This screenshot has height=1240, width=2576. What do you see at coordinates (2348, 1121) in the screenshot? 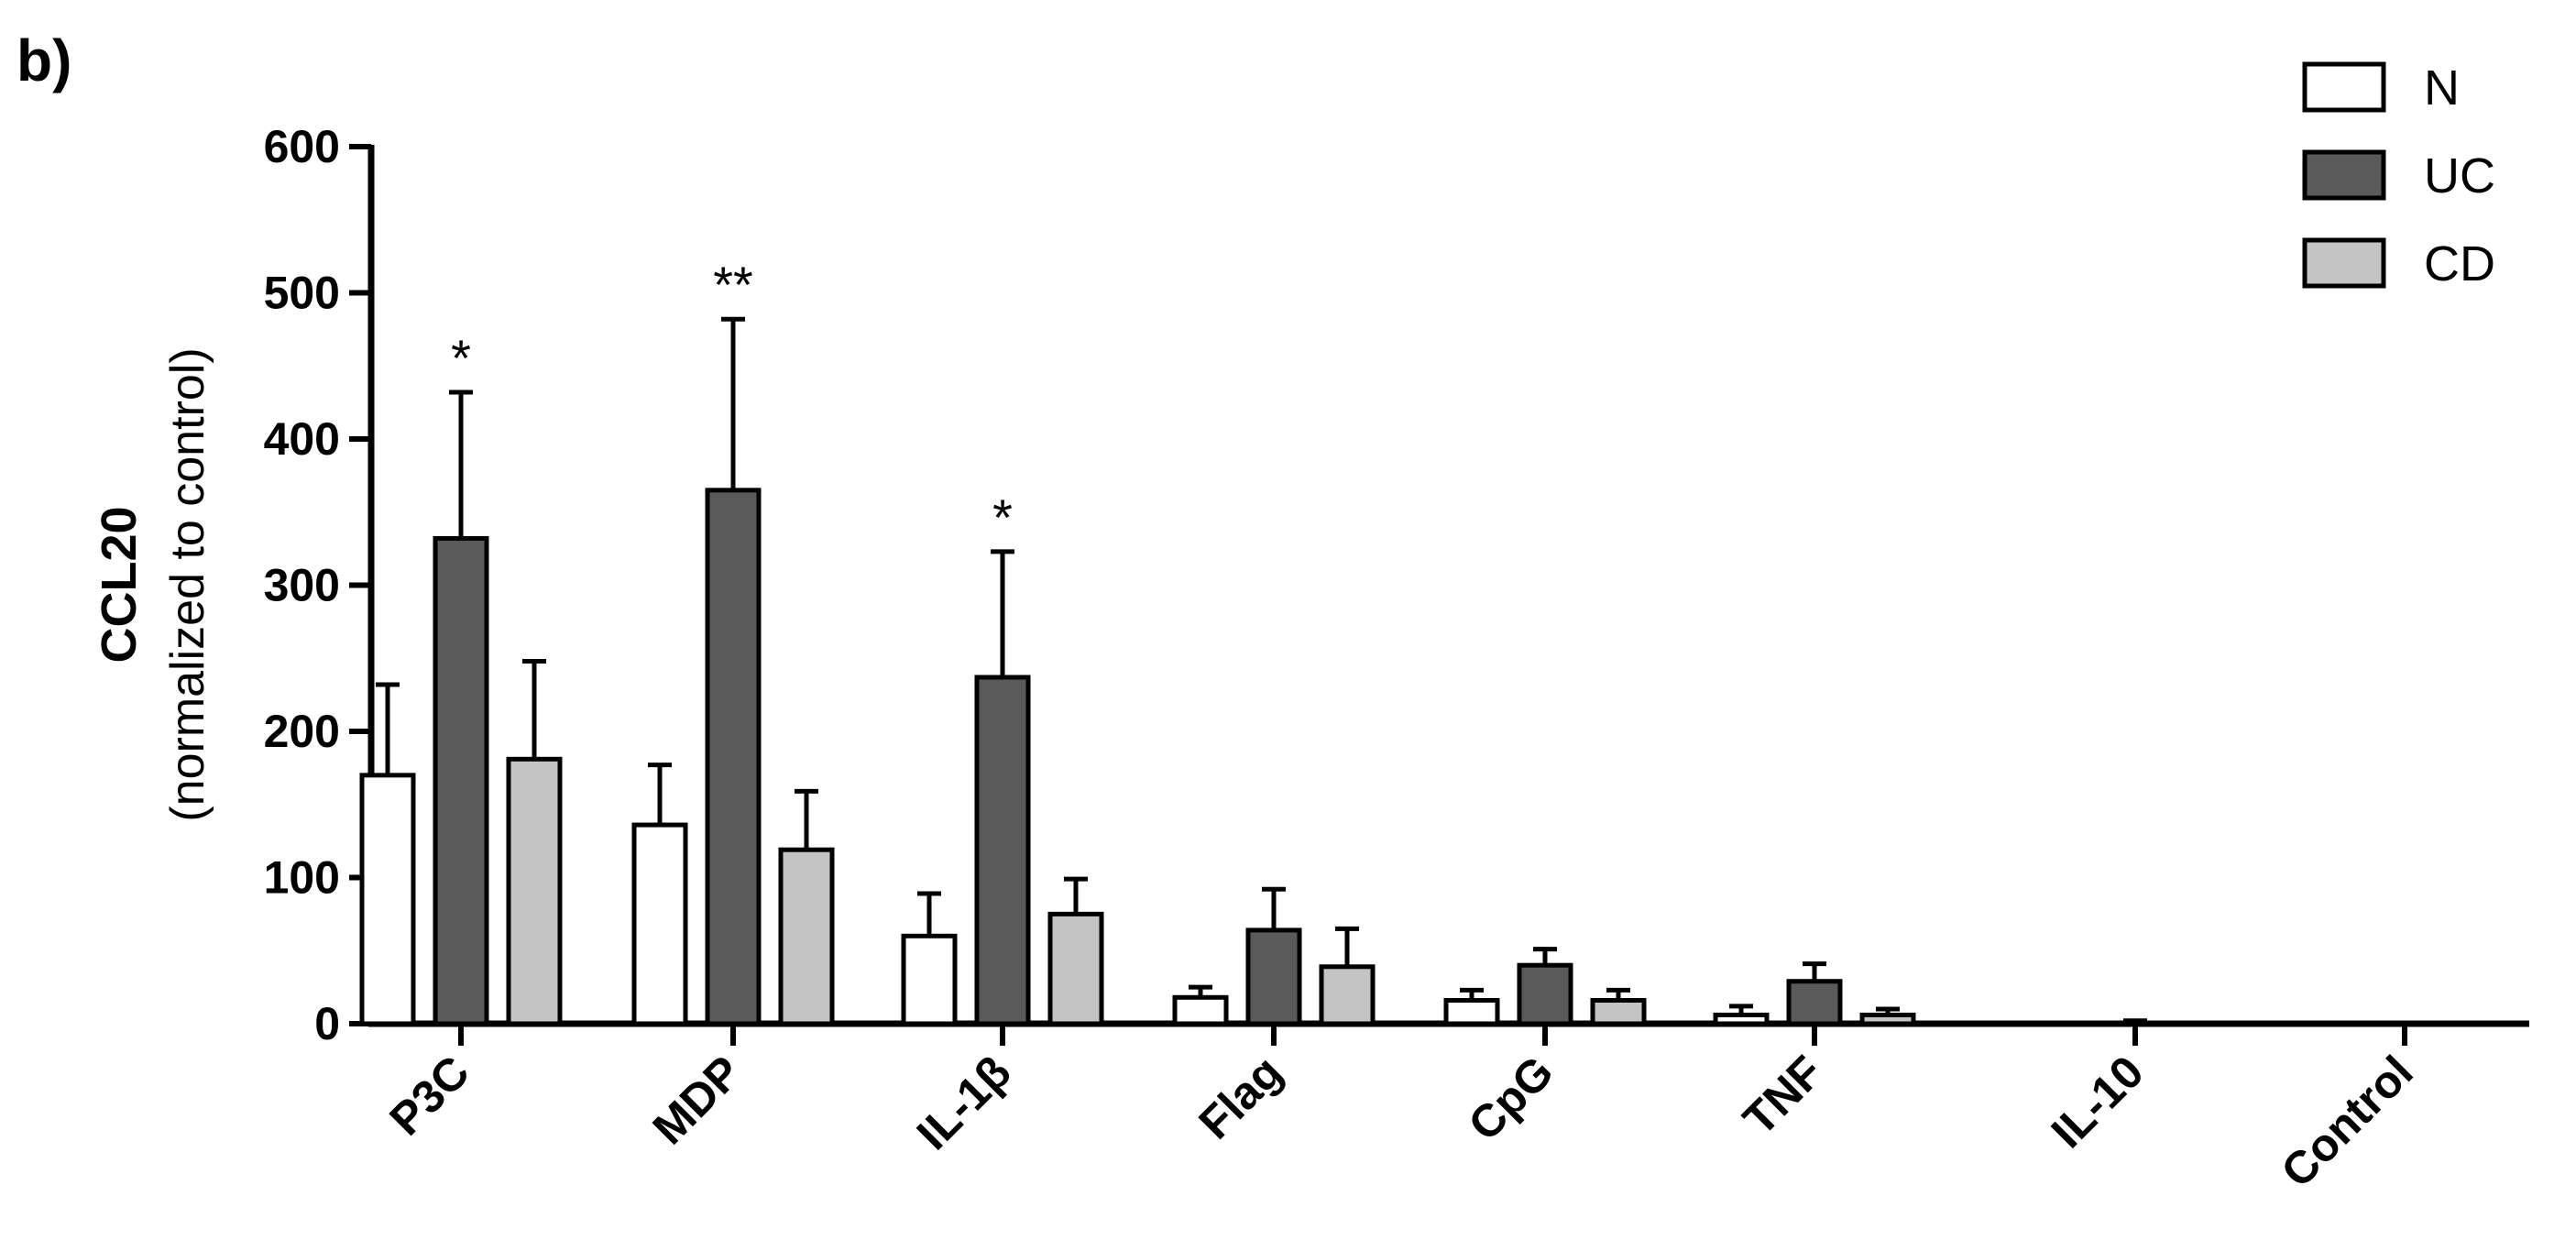
I see `category-label: Control` at bounding box center [2348, 1121].